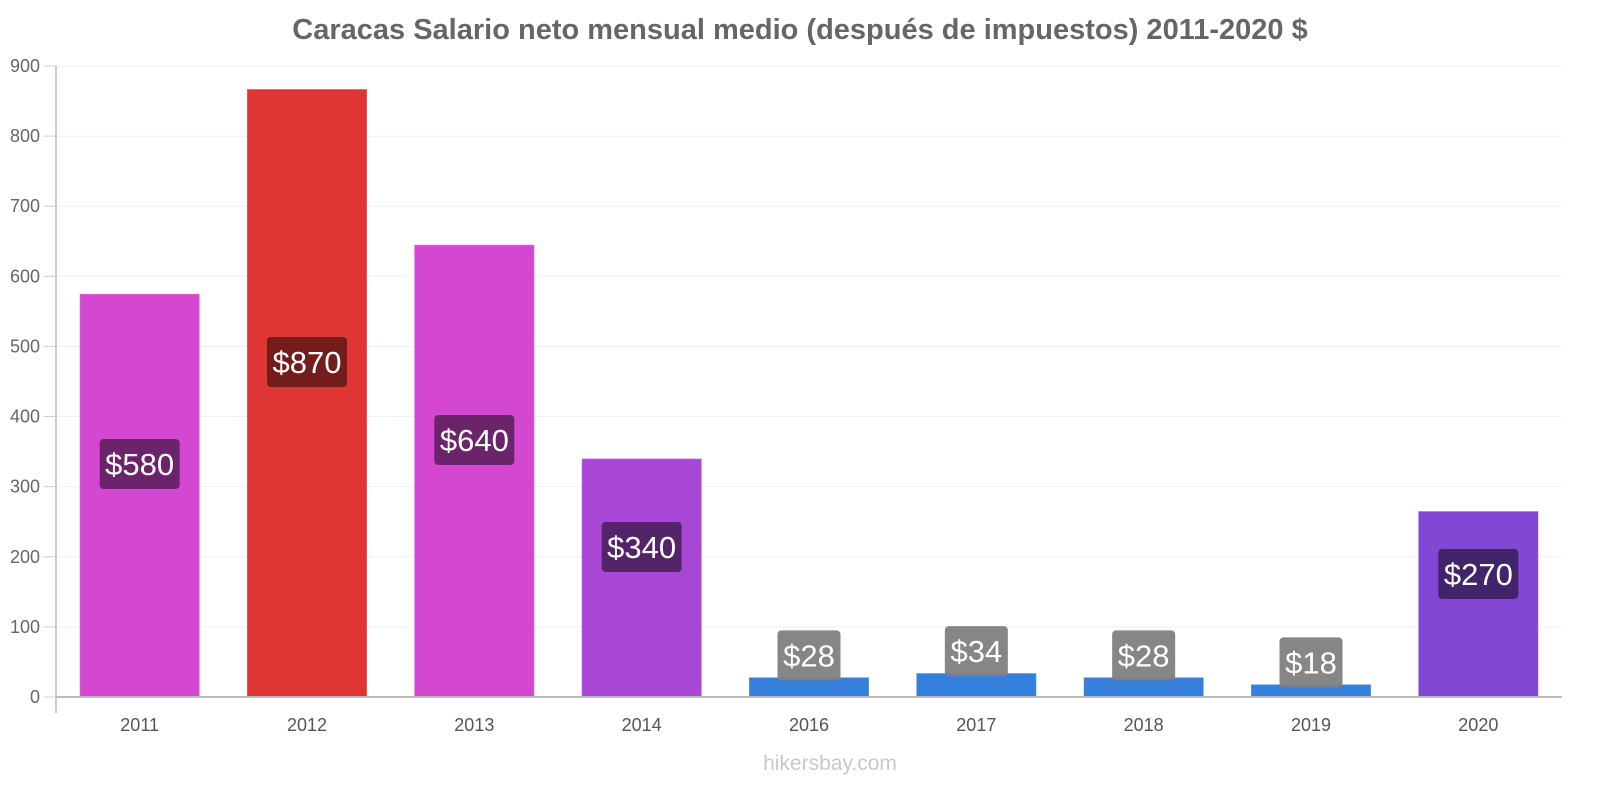 This screenshot has height=800, width=1600. I want to click on y-tick-label: 600, so click(25, 276).